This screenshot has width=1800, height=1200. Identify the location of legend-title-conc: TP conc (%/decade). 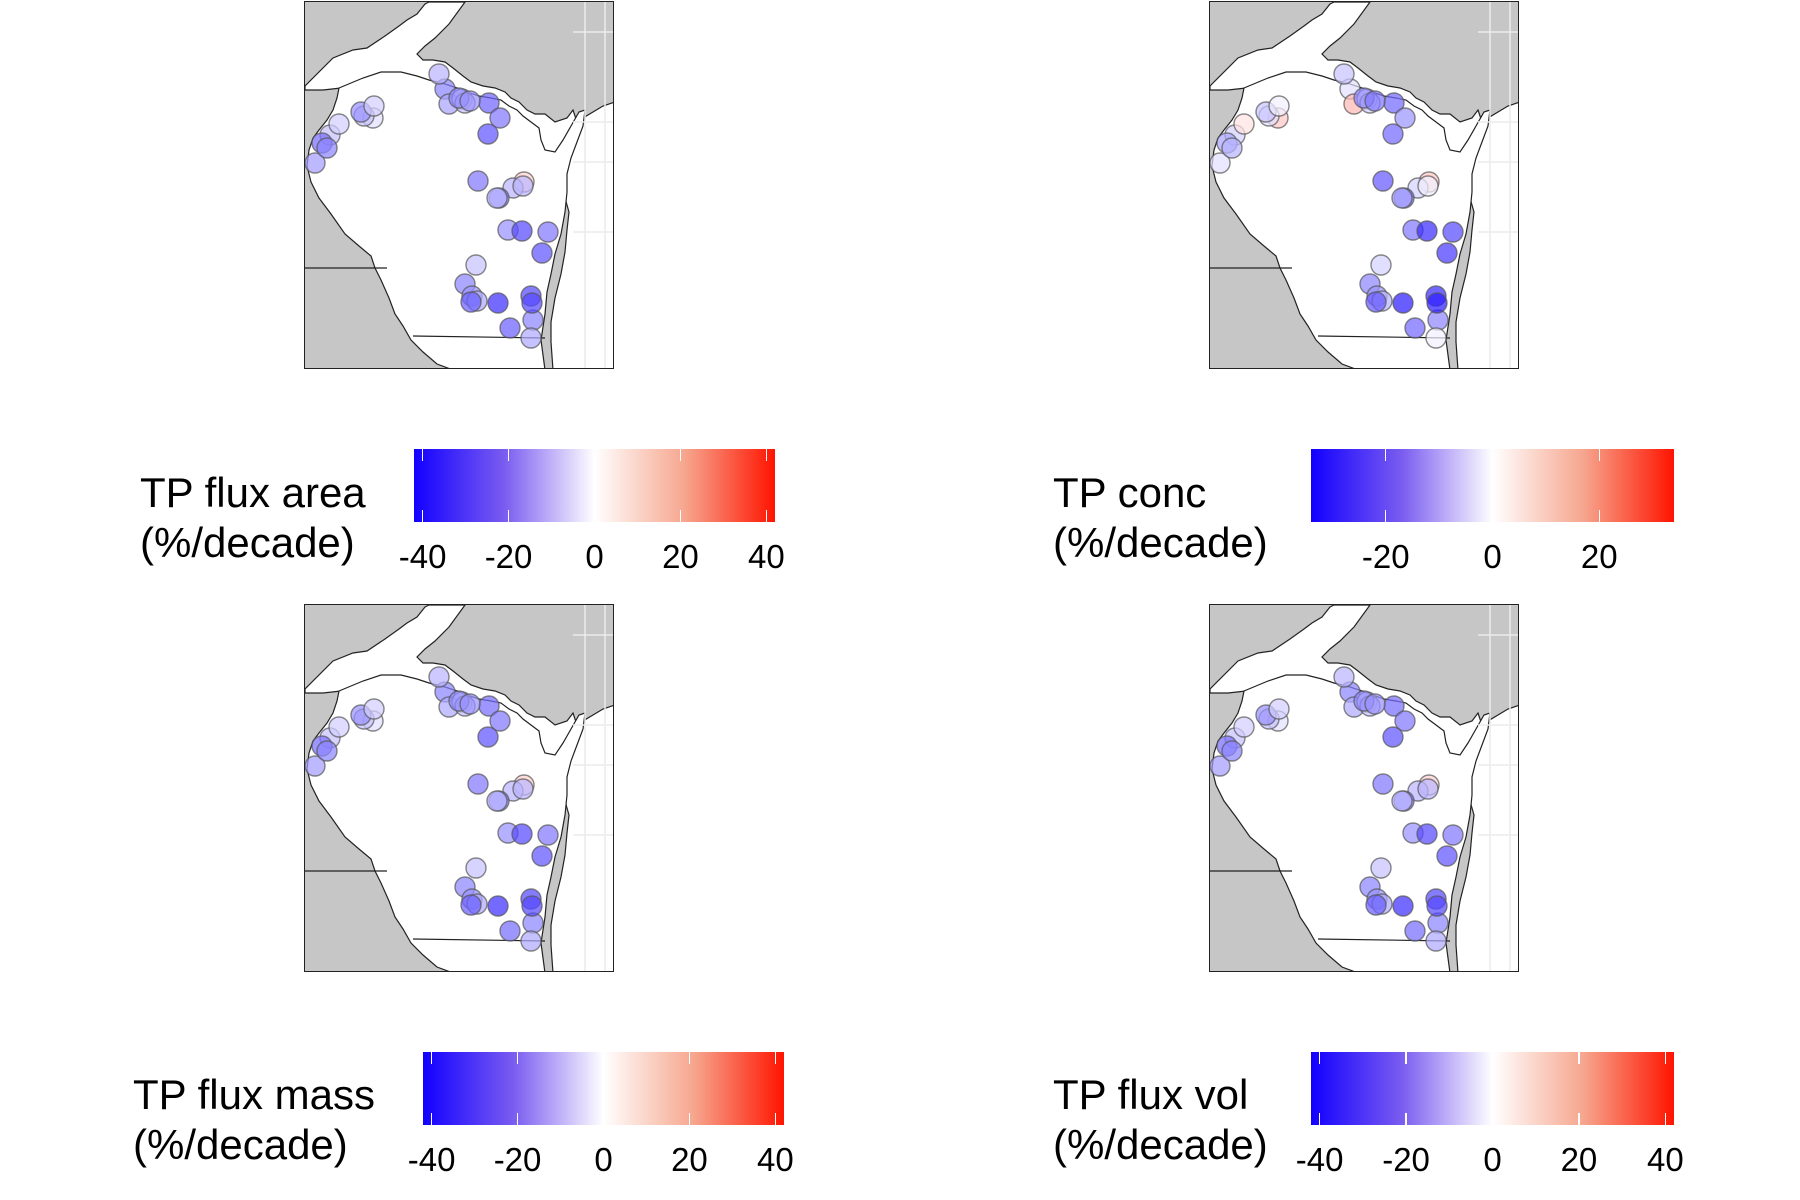
(1160, 518).